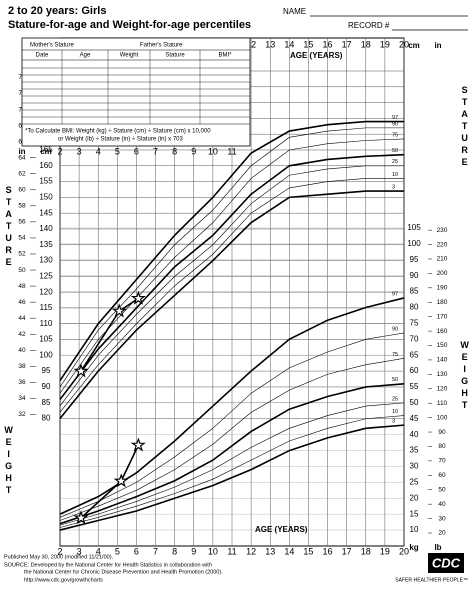 This screenshot has width=474, height=590. I want to click on lb-tick-label: 210, so click(442, 259).